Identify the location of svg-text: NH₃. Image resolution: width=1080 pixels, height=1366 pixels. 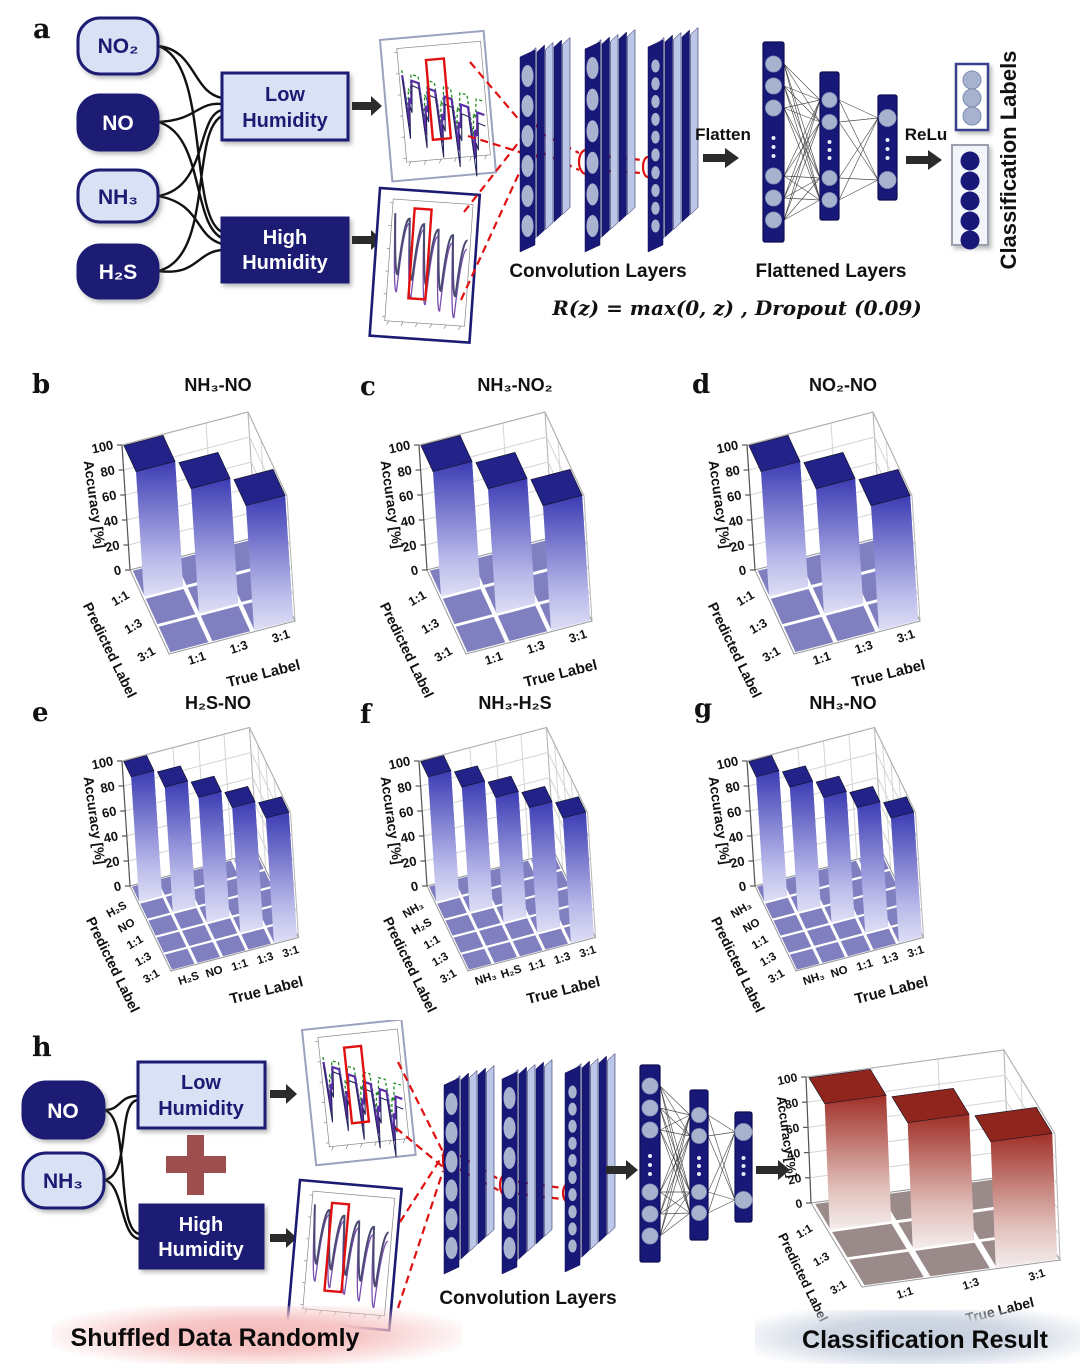
(118, 197).